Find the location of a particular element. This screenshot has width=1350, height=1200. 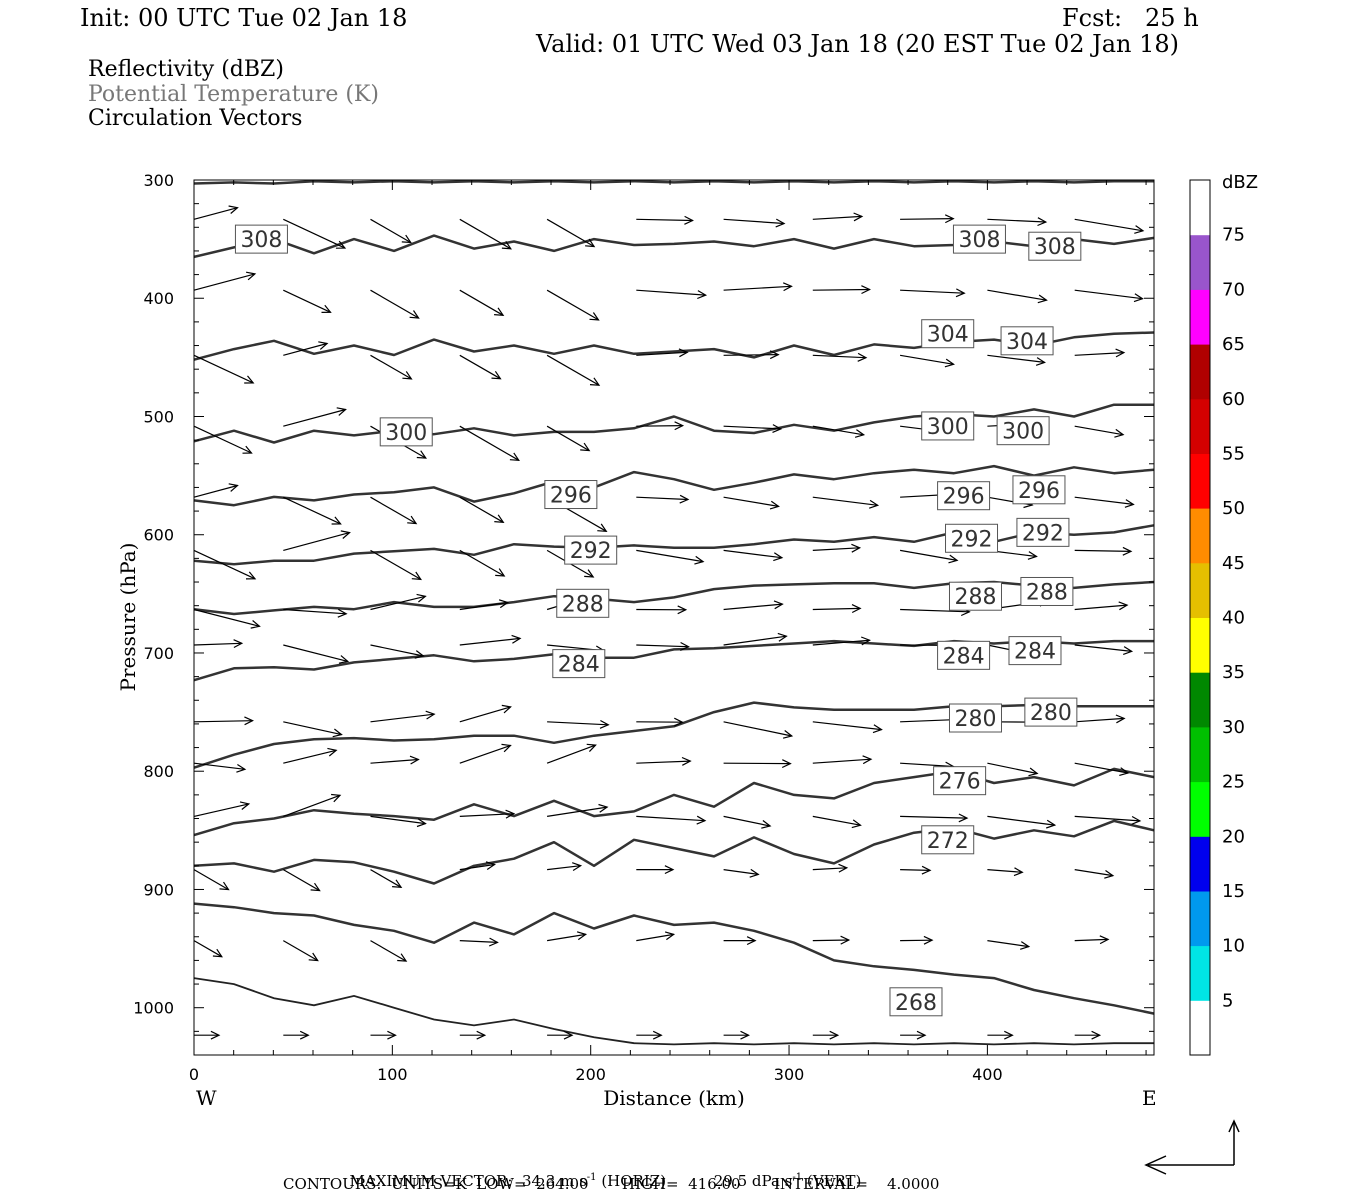

contour-label: 276 is located at coordinates (960, 782).